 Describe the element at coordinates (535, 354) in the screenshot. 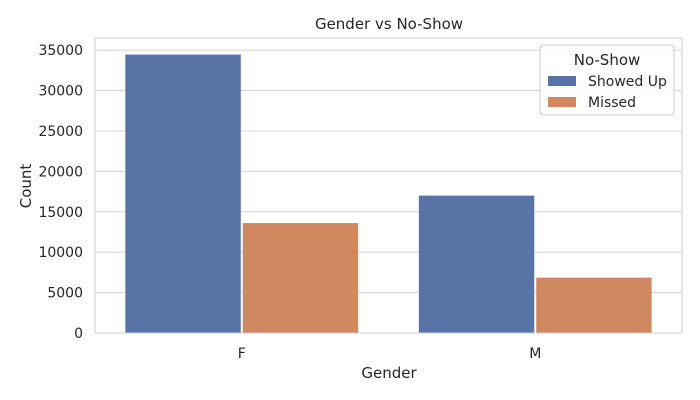

I see `x-tick-label: M` at that location.